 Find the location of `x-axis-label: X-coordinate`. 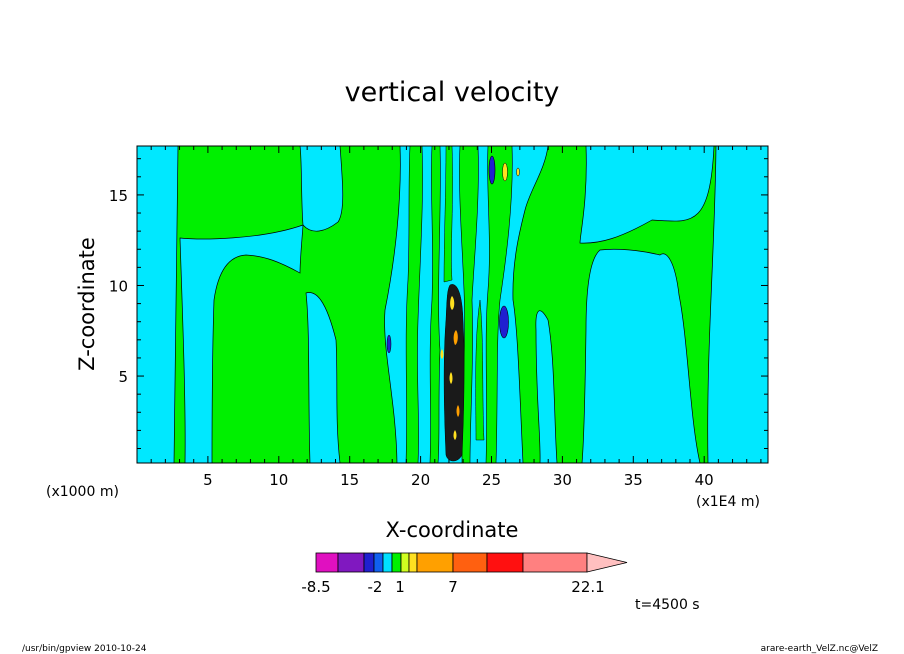

x-axis-label: X-coordinate is located at coordinates (452, 530).